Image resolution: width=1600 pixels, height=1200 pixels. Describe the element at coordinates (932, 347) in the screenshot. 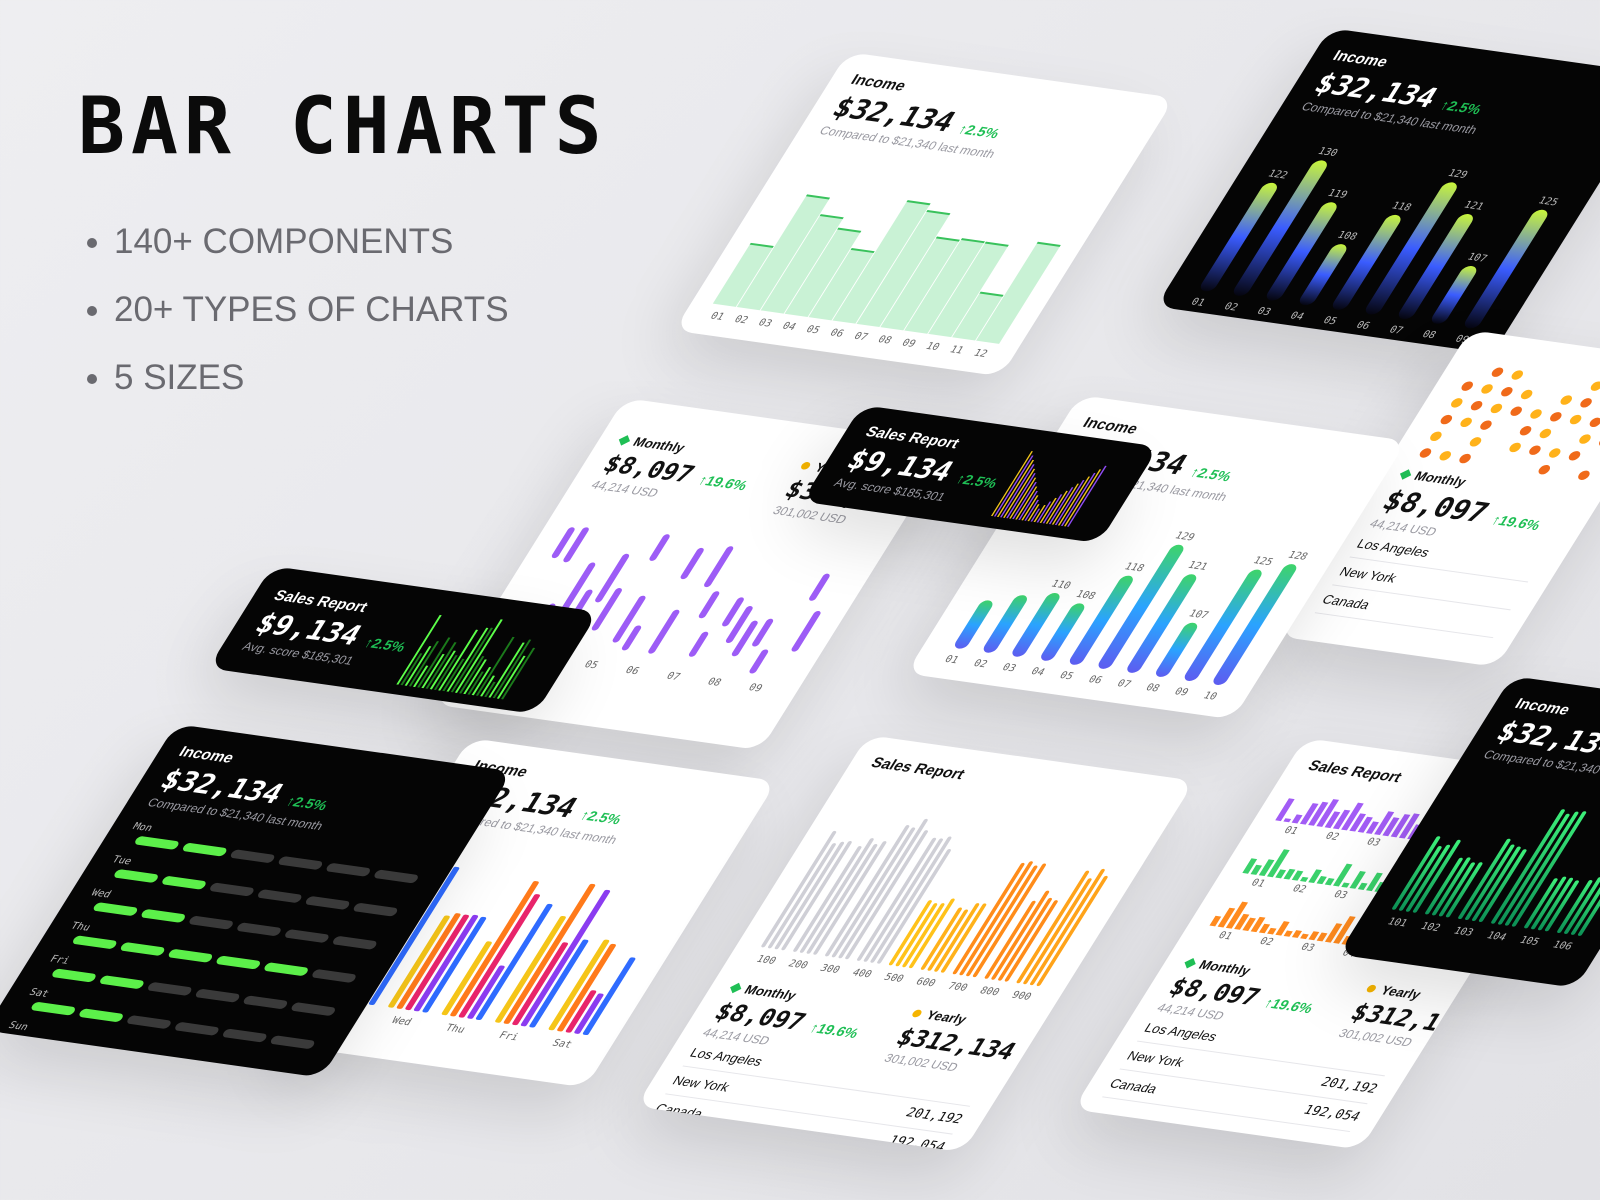

I see `x-tick-label: 10` at that location.